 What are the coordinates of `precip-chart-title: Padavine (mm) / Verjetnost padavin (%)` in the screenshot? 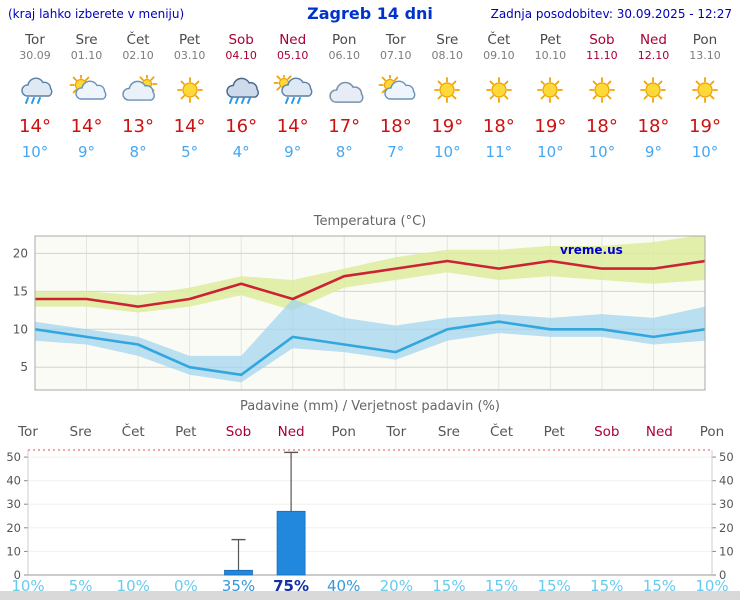 It's located at (370, 406).